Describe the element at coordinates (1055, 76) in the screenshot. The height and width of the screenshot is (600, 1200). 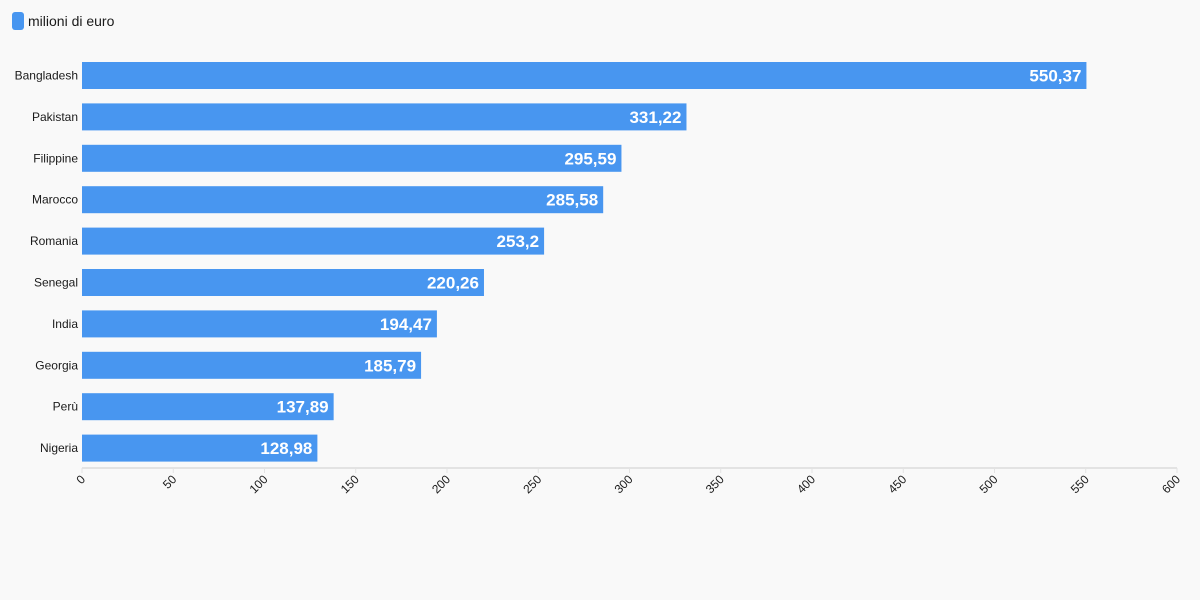
I see `value-label: 550,37` at that location.